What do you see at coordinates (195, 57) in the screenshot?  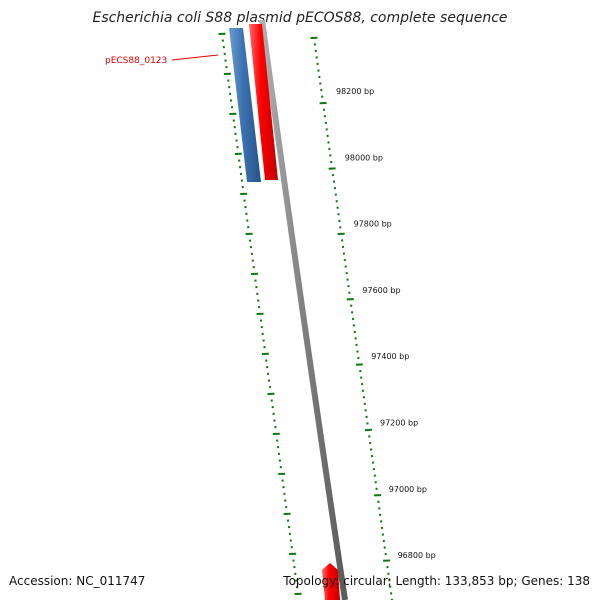 I see `gene-label-leader` at bounding box center [195, 57].